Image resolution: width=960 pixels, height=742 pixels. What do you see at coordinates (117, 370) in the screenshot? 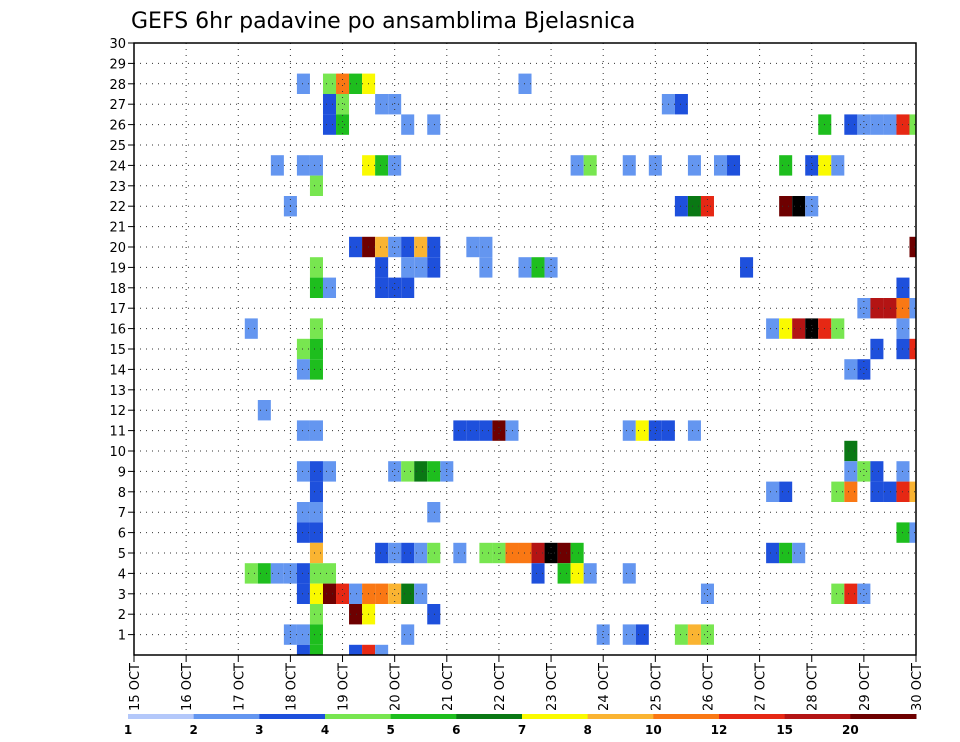
I see `y-tick-label: 14` at bounding box center [117, 370].